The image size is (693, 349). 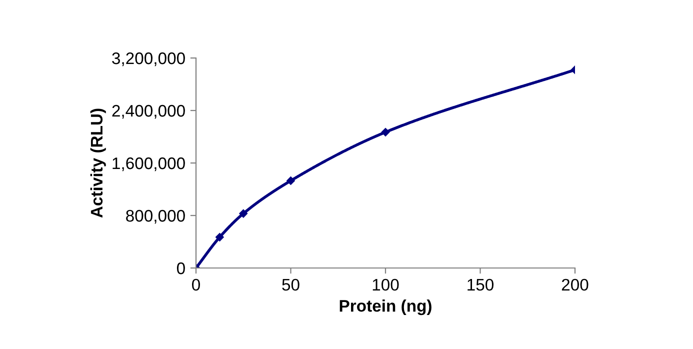 I want to click on x-tick-label: 200, so click(x=575, y=284).